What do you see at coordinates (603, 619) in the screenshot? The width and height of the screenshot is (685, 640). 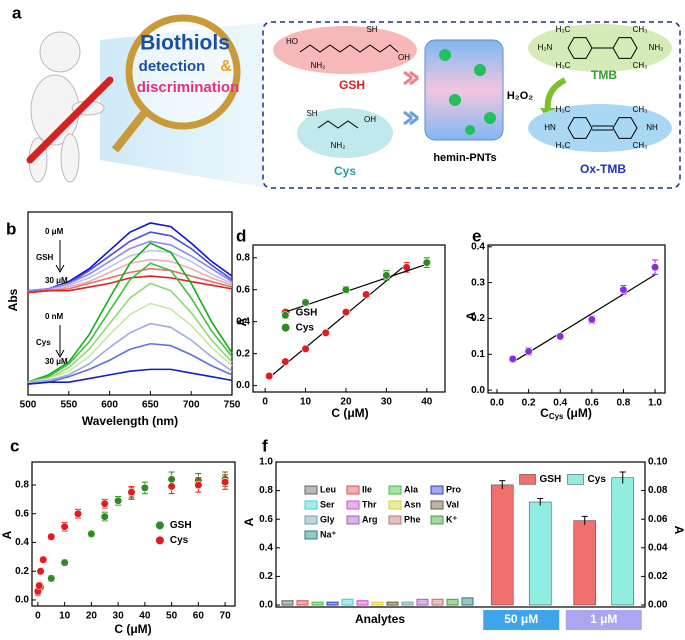 I see `group-label: 1 μM` at bounding box center [603, 619].